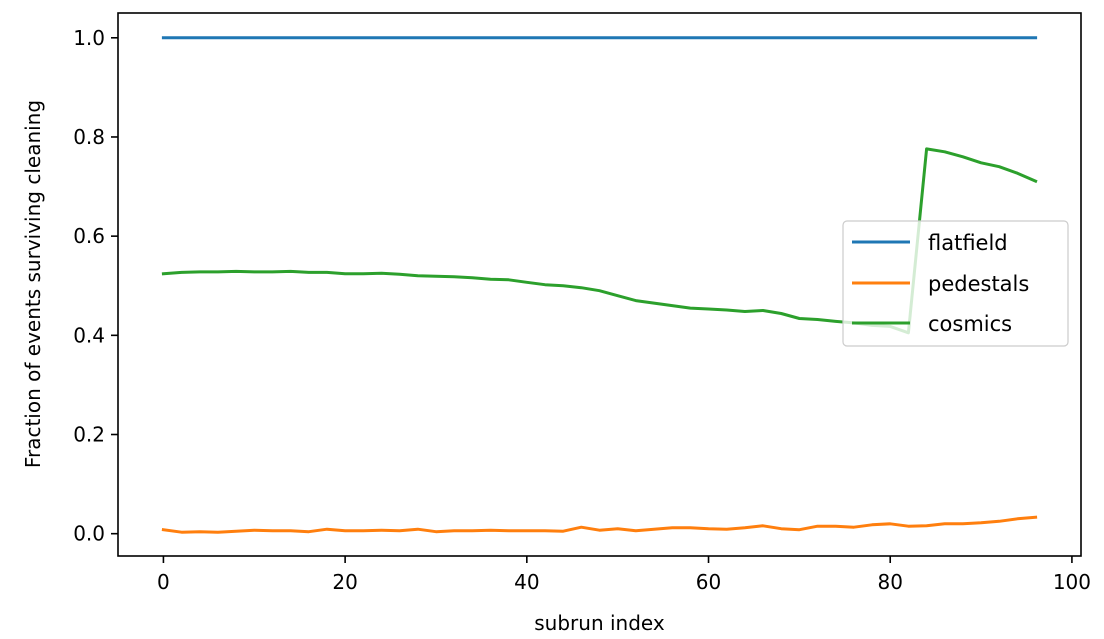 The image size is (1104, 639). I want to click on y-tick-label: 0.2, so click(89, 435).